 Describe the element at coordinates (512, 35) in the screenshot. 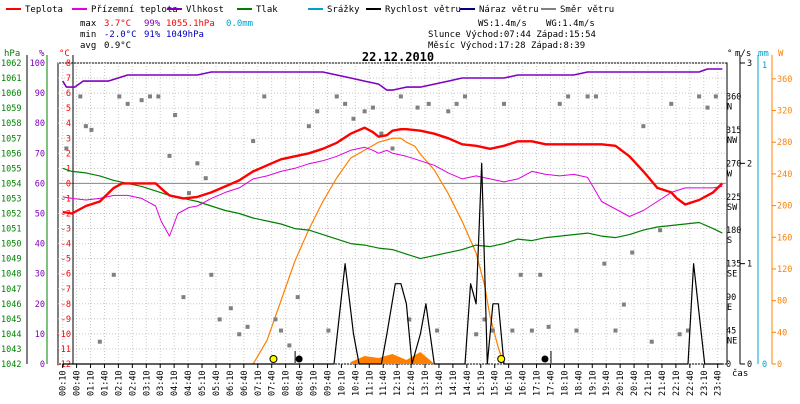

I see `stat-sun: Slunce Východ:07:44 Západ:15:54` at that location.